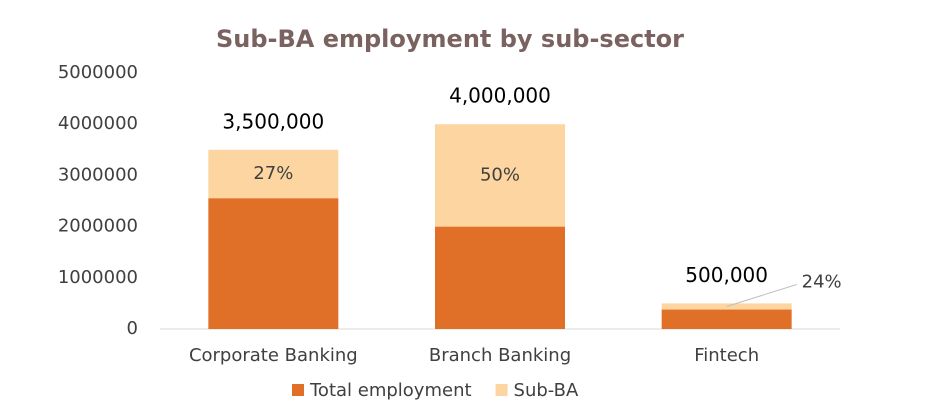  What do you see at coordinates (390, 390) in the screenshot?
I see `legend-label: Total employment` at bounding box center [390, 390].